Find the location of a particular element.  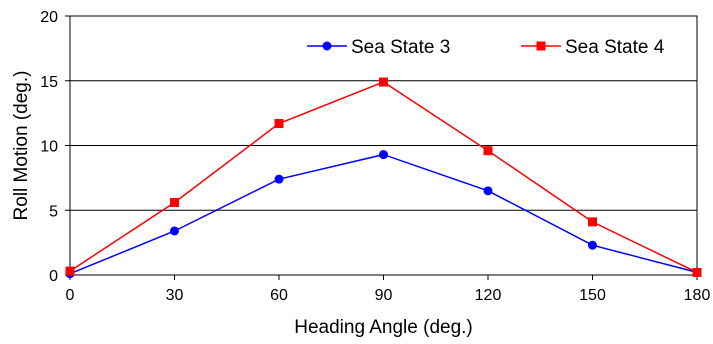

legend-item-2: Sea State 4 is located at coordinates (593, 47).